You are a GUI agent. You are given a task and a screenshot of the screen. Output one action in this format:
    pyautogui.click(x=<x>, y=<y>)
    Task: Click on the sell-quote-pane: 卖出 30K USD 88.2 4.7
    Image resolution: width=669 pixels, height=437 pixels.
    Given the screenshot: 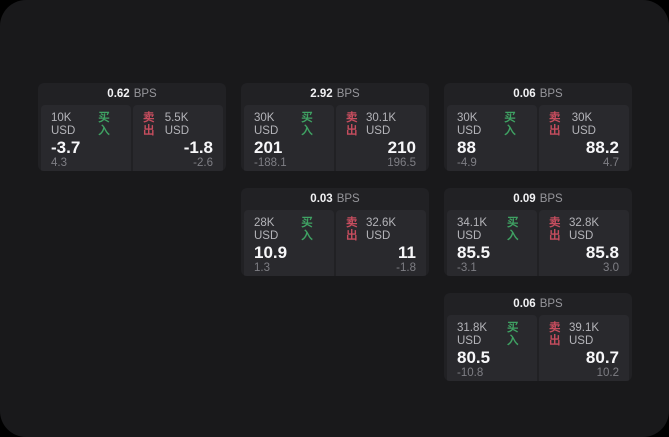 What is the action you would take?
    pyautogui.click(x=584, y=138)
    